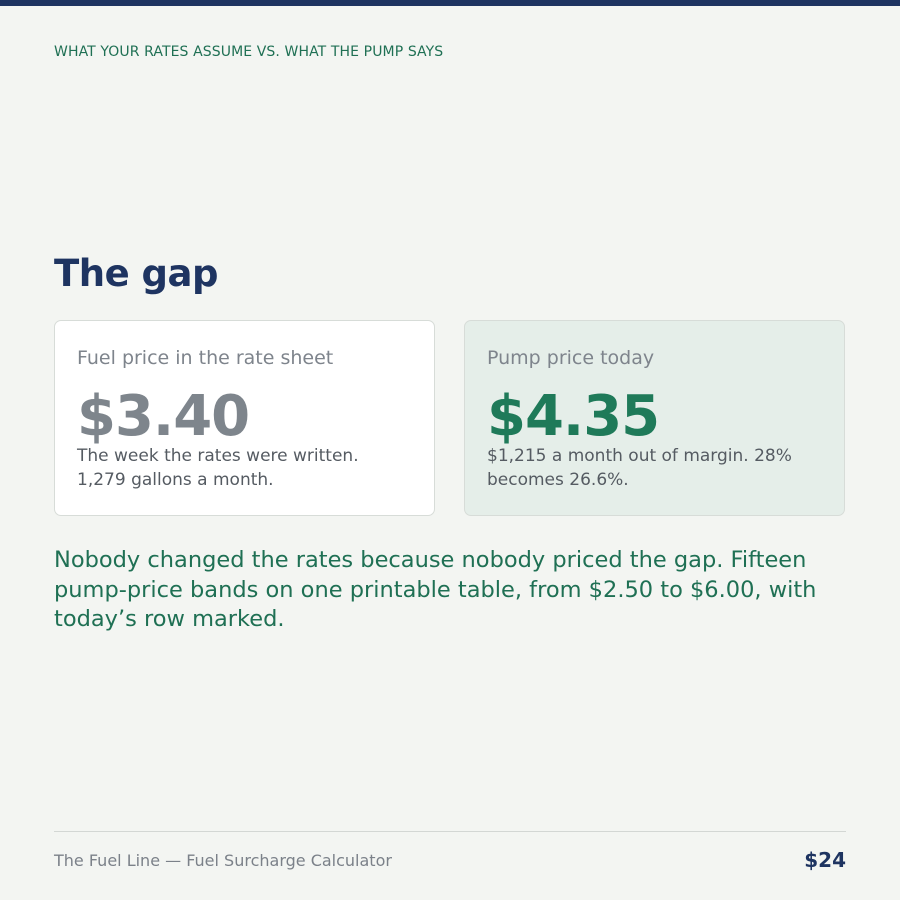  Describe the element at coordinates (825, 860) in the screenshot. I see `footer-price: $24` at that location.